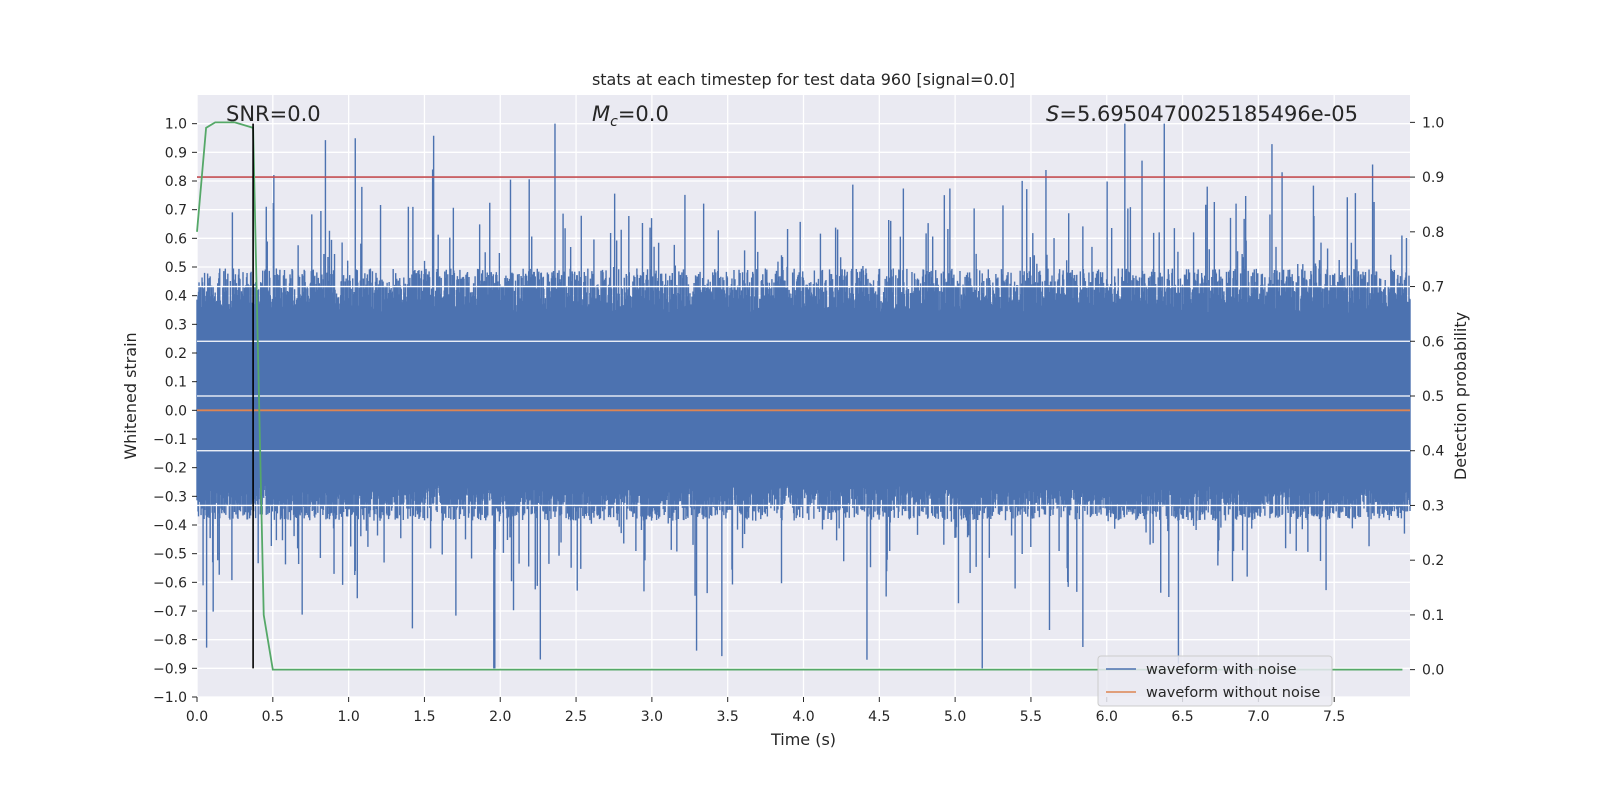  I want to click on y-right-tick-label: 0.3, so click(1433, 506).